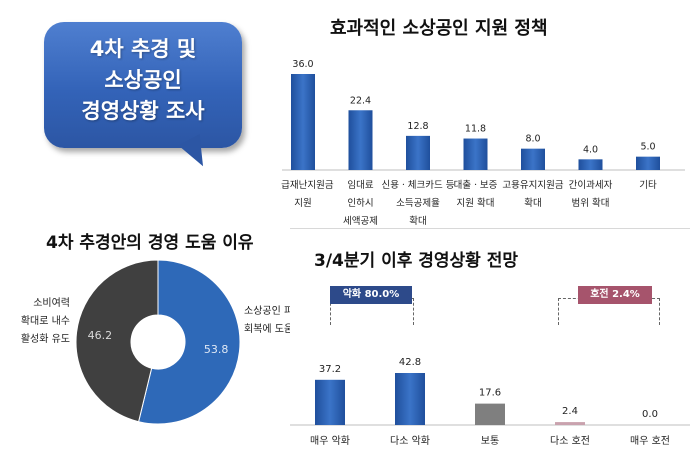 This screenshot has height=467, width=700. Describe the element at coordinates (45, 321) in the screenshot. I see `donut-slice-label: 확대로 내수` at that location.